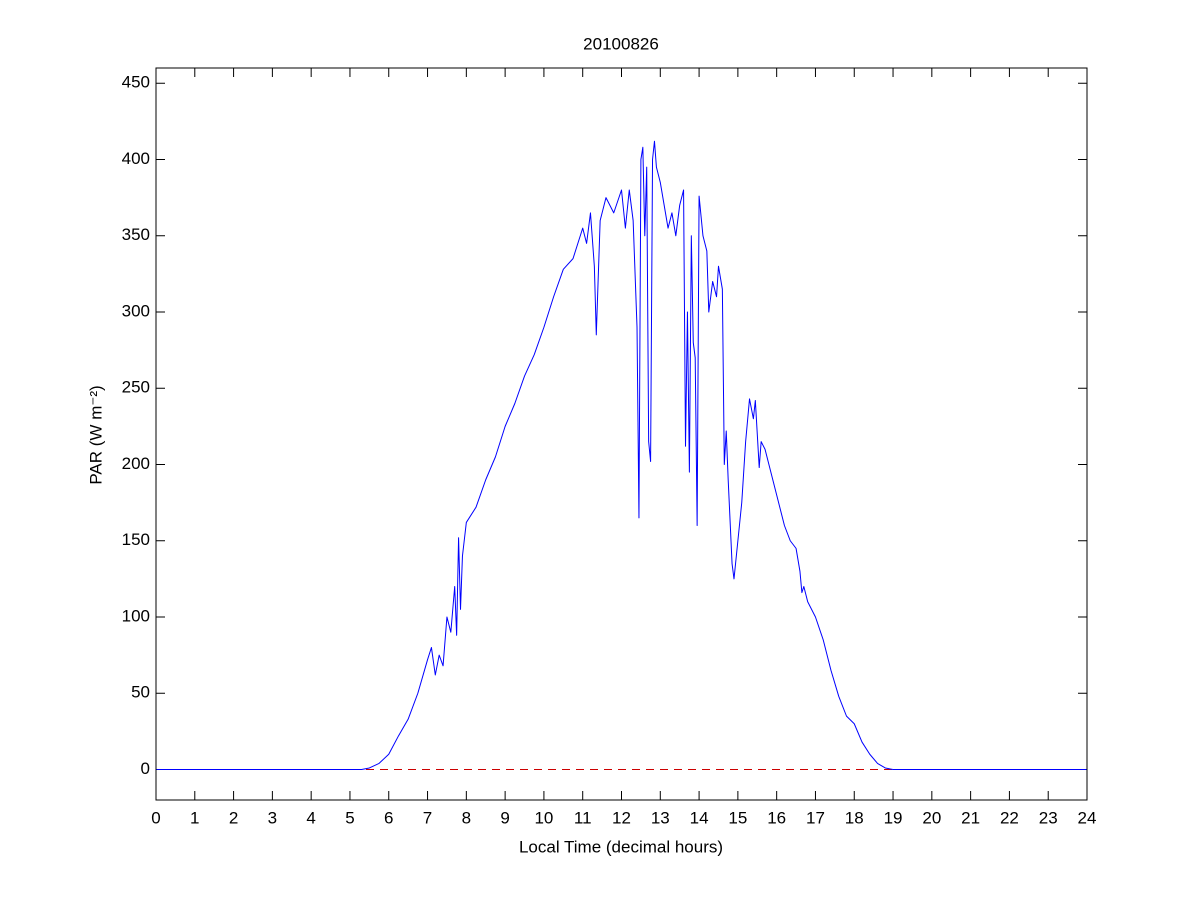  Describe the element at coordinates (194, 817) in the screenshot. I see `x-tick-label: 1` at that location.